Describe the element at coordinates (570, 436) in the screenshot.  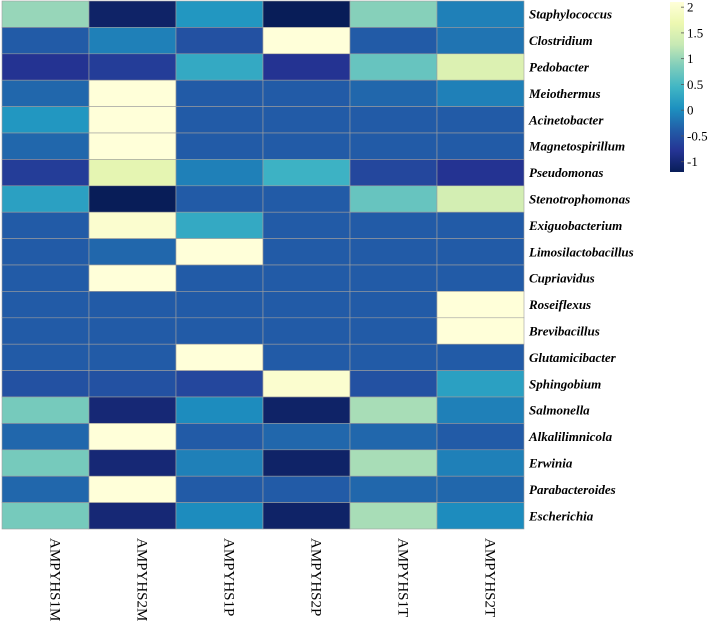
I see `row-label: Alkalilimnicola` at that location.